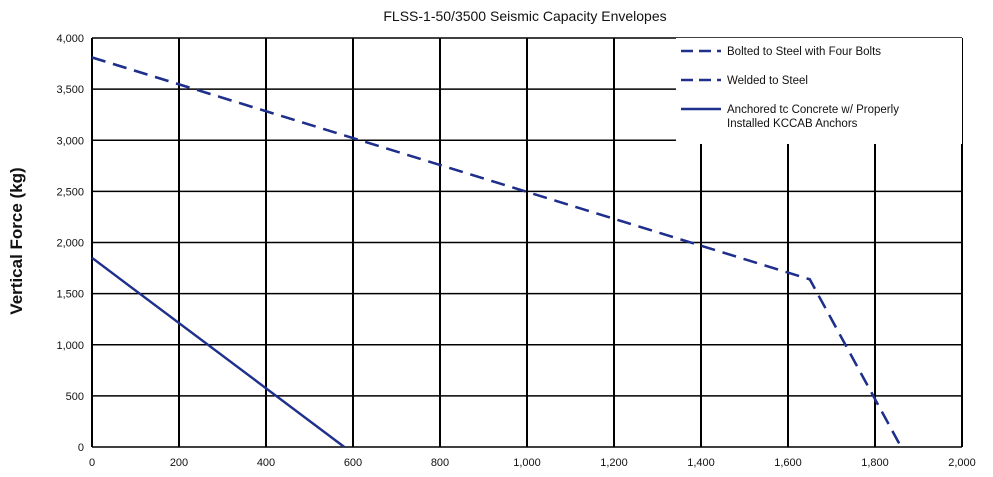 Image resolution: width=993 pixels, height=477 pixels. What do you see at coordinates (440, 463) in the screenshot?
I see `x-tick-label: 800` at bounding box center [440, 463].